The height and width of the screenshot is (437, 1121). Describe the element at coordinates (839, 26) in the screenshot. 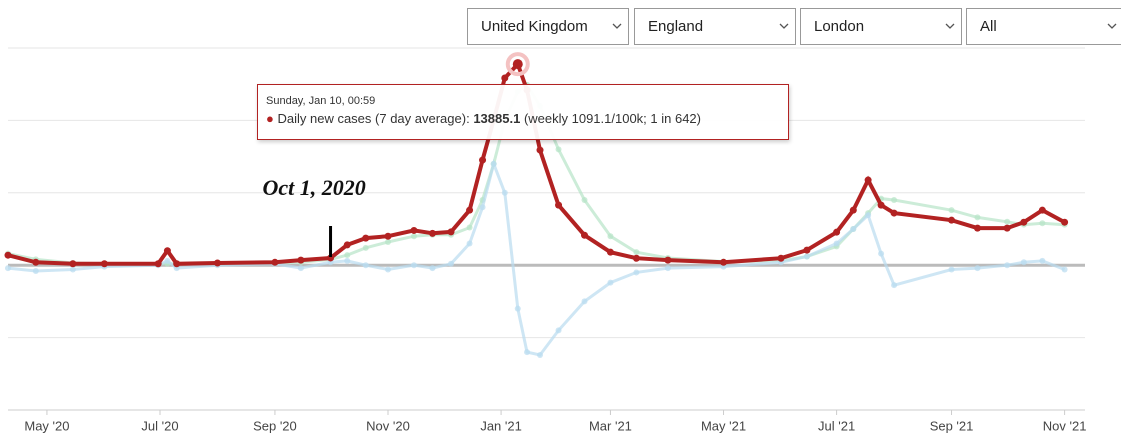

I see `select-value: London` at that location.